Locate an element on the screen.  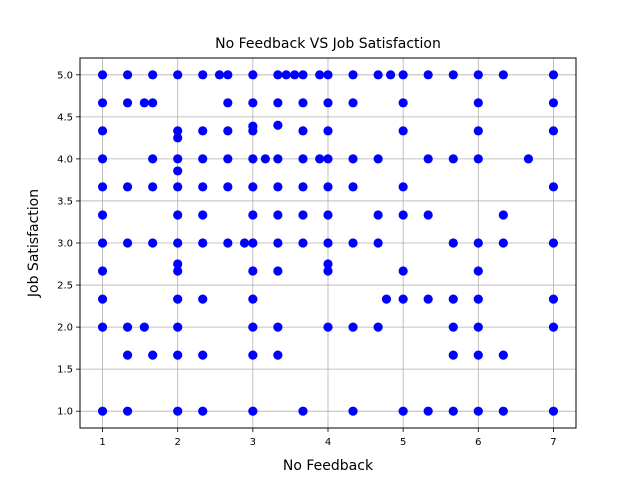
x-tick-label: 4 is located at coordinates (328, 442).